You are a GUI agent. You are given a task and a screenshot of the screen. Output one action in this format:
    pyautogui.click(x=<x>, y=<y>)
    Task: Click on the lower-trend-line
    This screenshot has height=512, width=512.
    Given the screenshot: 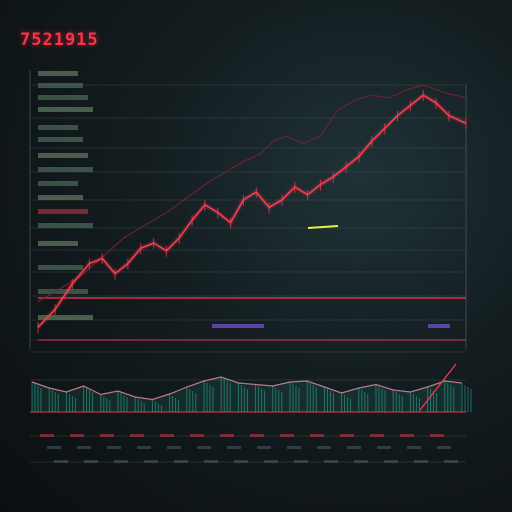 What is the action you would take?
    pyautogui.click(x=438, y=387)
    